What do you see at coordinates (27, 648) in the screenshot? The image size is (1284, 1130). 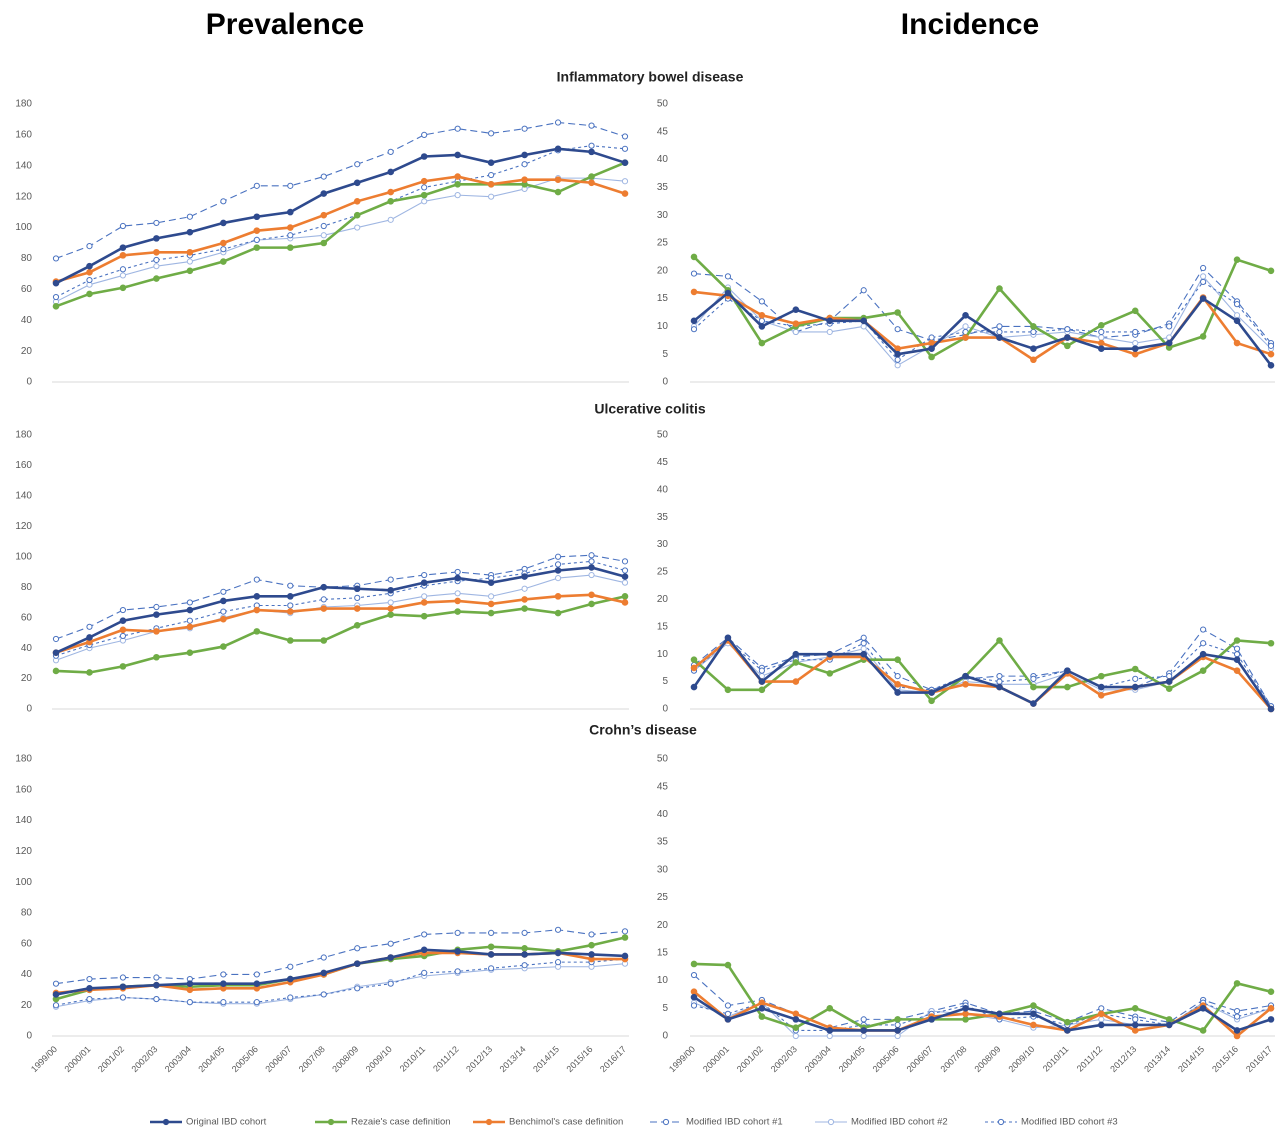 I see `y-tick-label: 40` at bounding box center [27, 648].